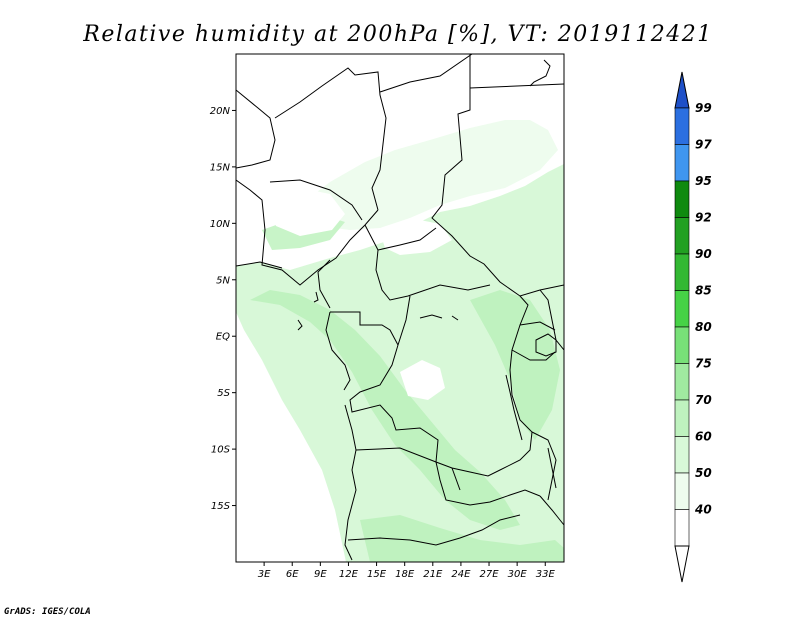 Image resolution: width=800 pixels, height=618 pixels. I want to click on lon-tick-label: 33E, so click(546, 574).